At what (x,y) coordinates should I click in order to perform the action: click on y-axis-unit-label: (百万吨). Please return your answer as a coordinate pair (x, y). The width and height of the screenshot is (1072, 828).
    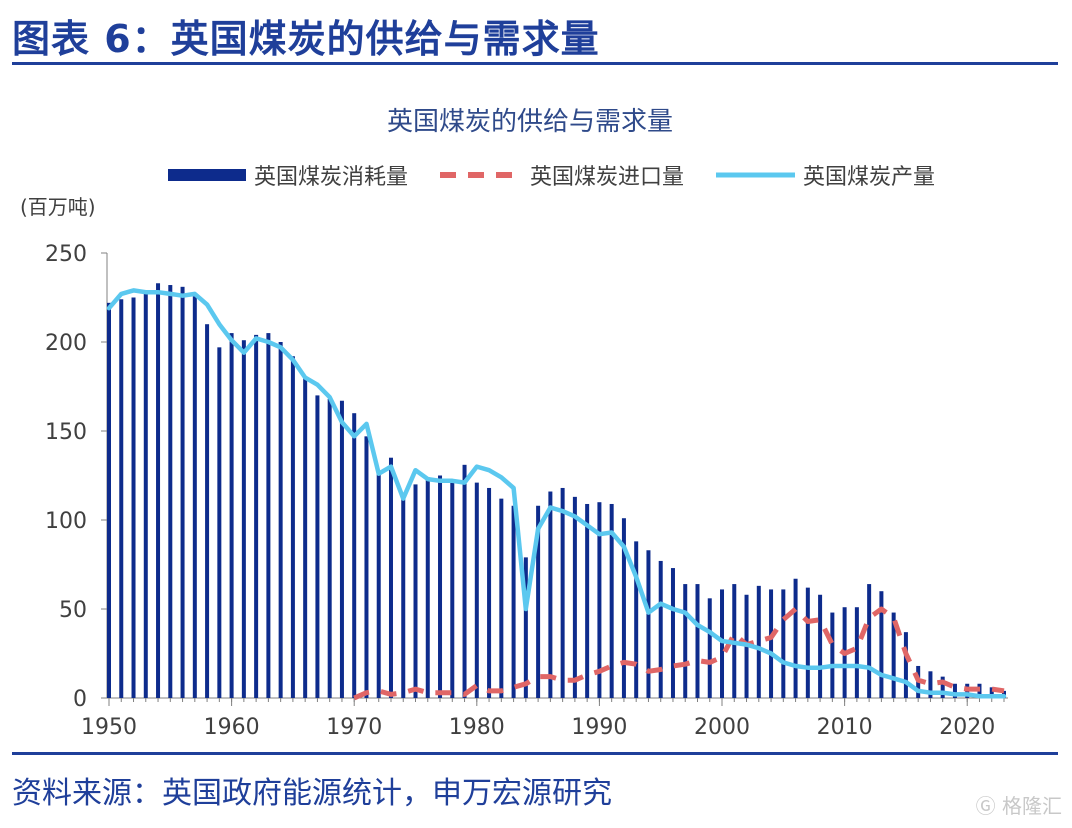
    Looking at the image, I should click on (58, 207).